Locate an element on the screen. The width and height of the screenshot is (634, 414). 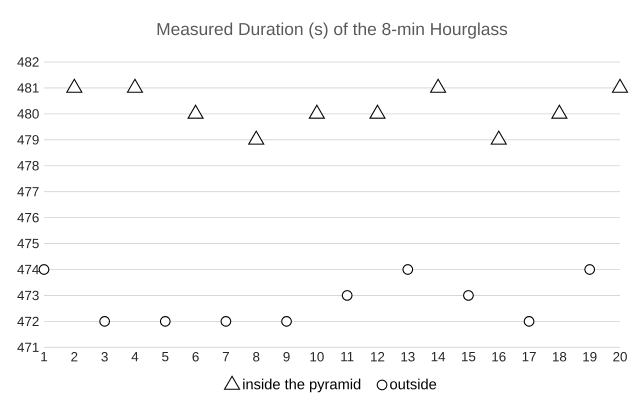
x-tick-label: 14 is located at coordinates (439, 357).